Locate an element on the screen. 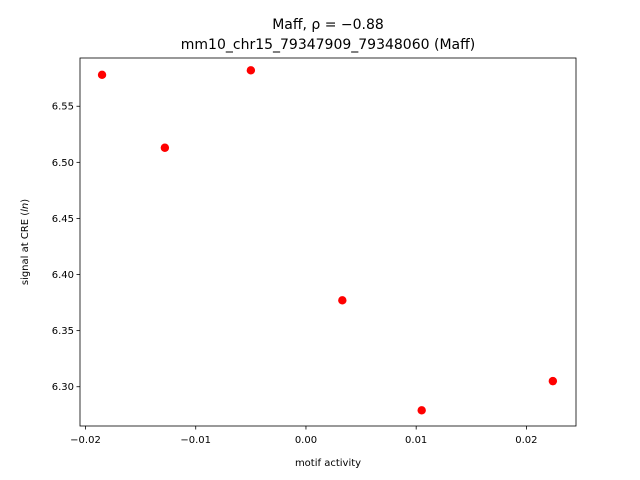 The image size is (640, 480). y-tick-label: 6.45 is located at coordinates (63, 219).